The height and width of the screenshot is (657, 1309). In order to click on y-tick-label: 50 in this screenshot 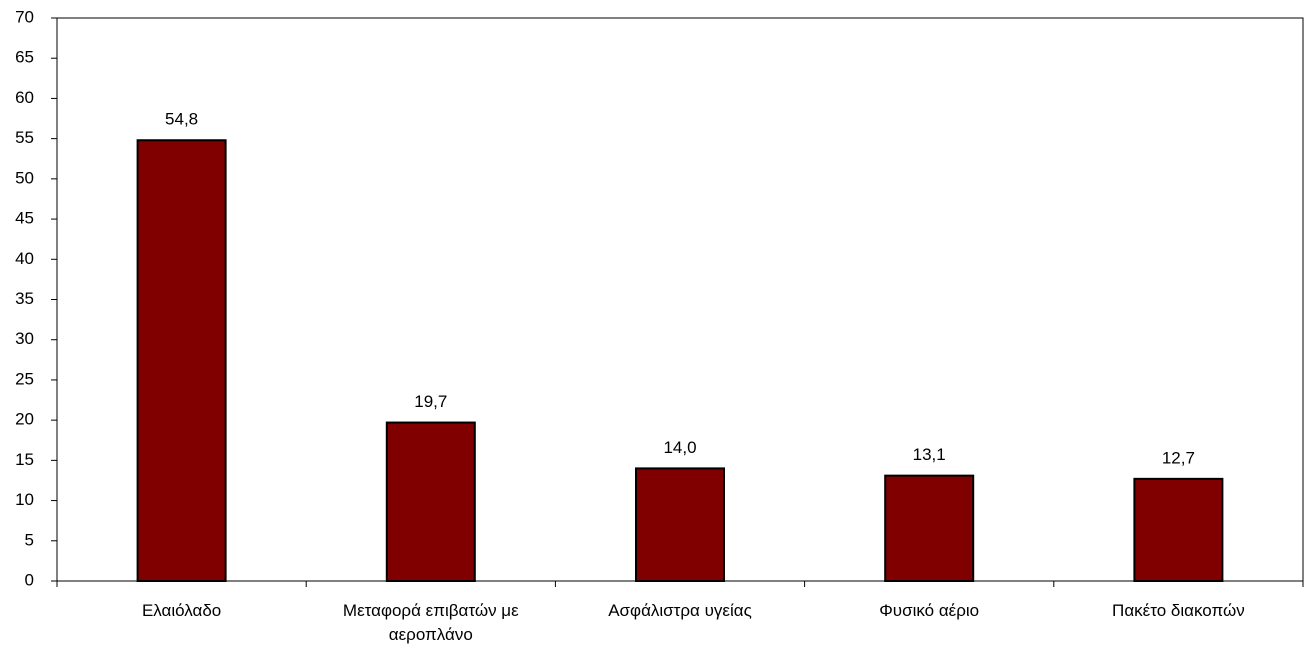, I will do `click(24, 177)`.